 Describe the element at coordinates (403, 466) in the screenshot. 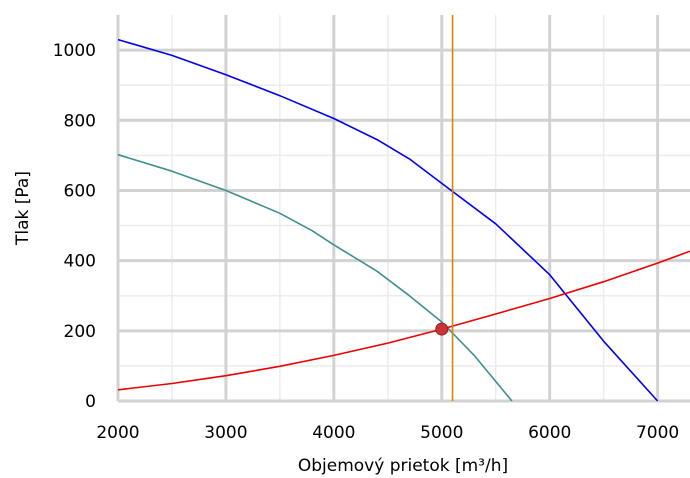

I see `x-axis-title: Objemový prietok [m³/h]` at that location.